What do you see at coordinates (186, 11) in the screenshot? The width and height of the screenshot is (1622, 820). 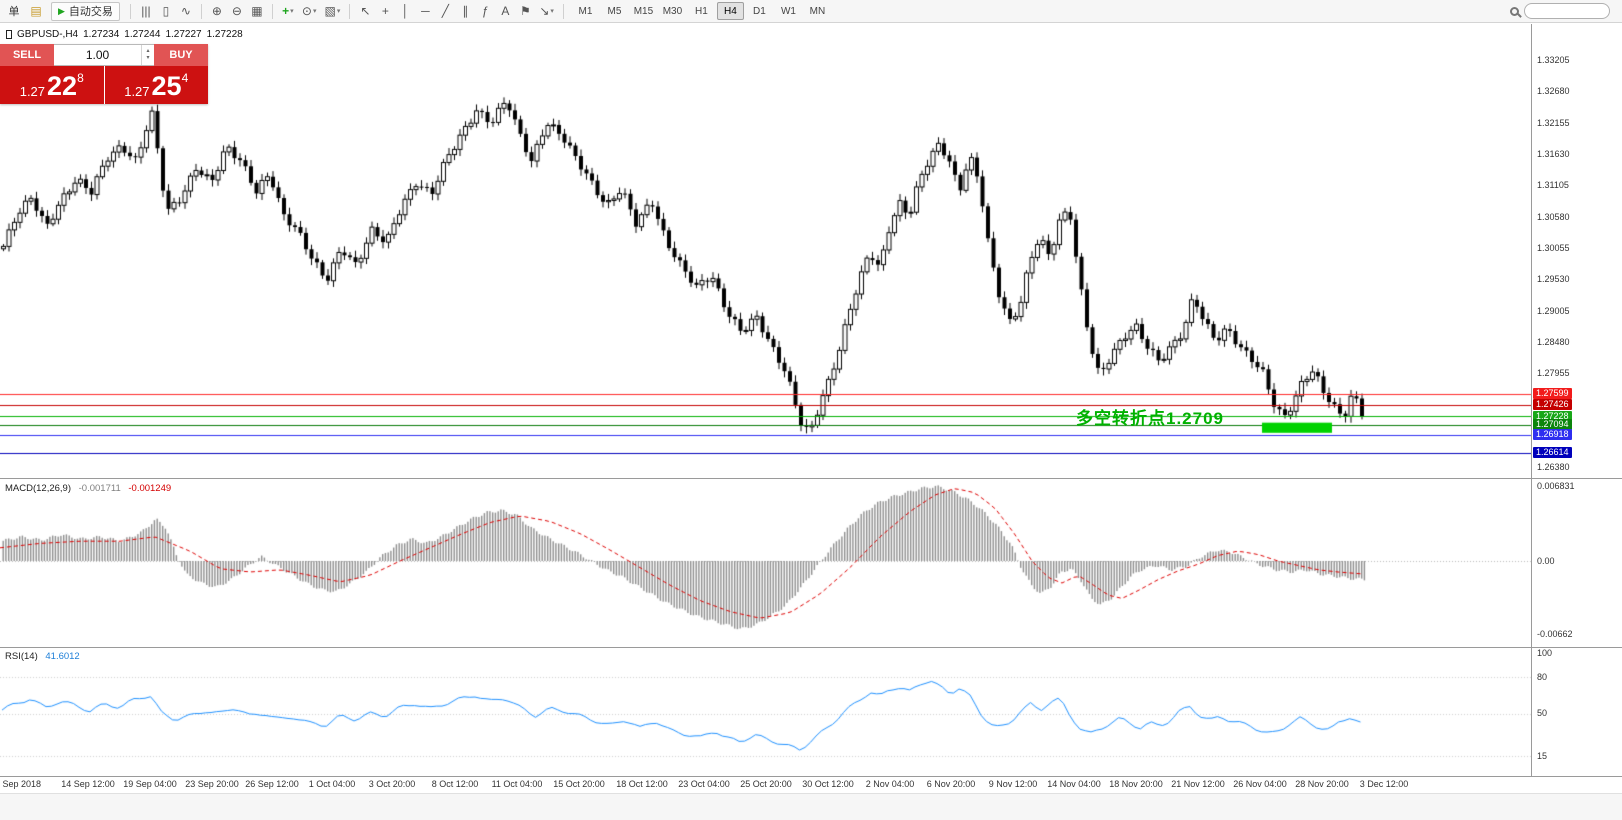 I see `line-chart-icon: ∿` at bounding box center [186, 11].